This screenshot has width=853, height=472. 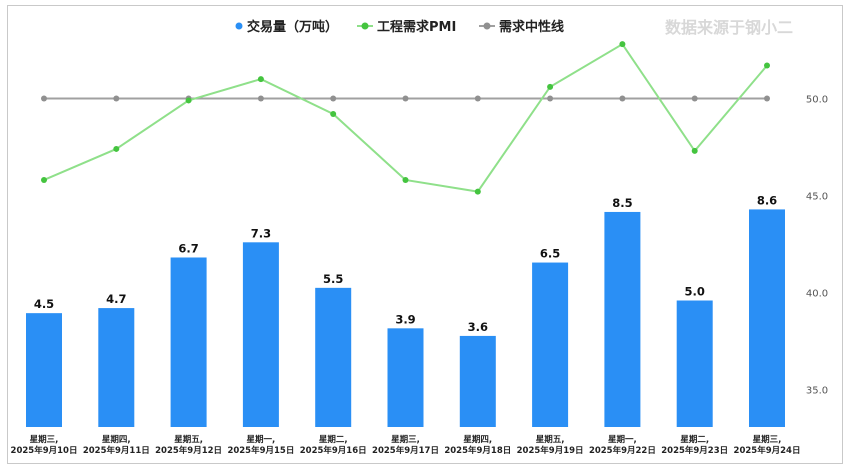 What do you see at coordinates (188, 248) in the screenshot?
I see `volume-bar-label: 6.7` at bounding box center [188, 248].